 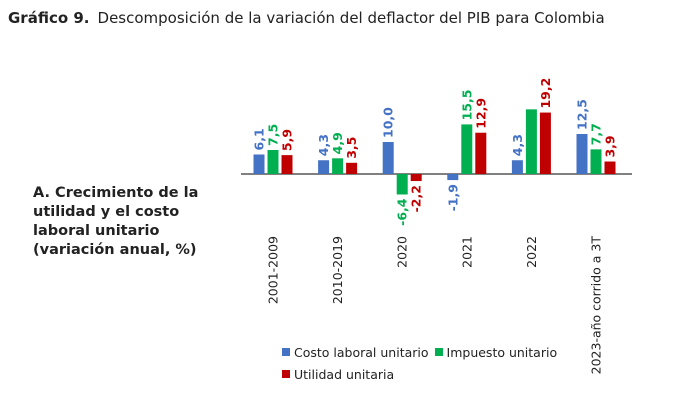 What do you see at coordinates (582, 114) in the screenshot?
I see `data-label: 12,5` at bounding box center [582, 114].